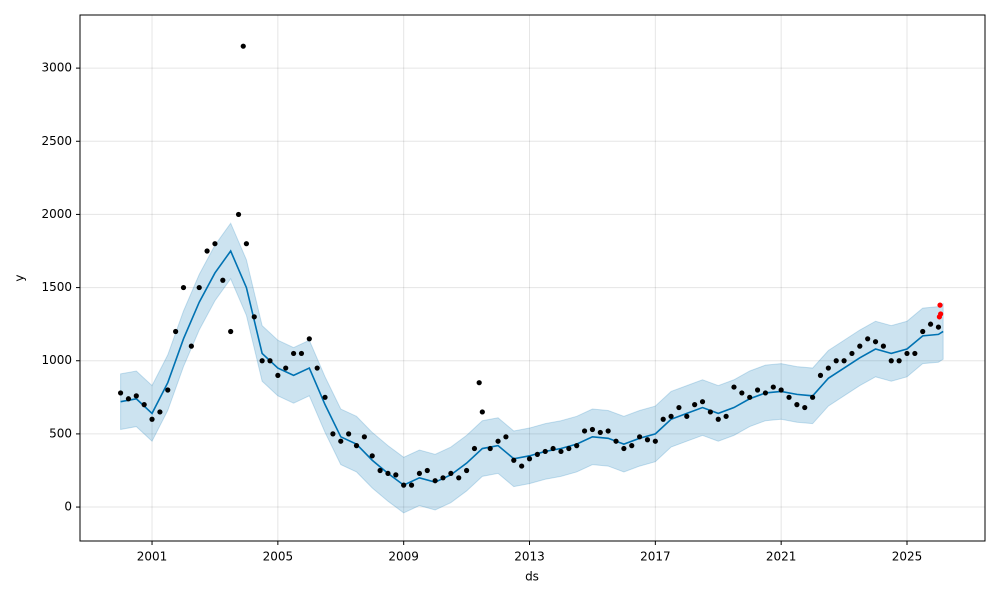 The image size is (1000, 600). I want to click on y-tick-label: 2000, so click(56, 214).